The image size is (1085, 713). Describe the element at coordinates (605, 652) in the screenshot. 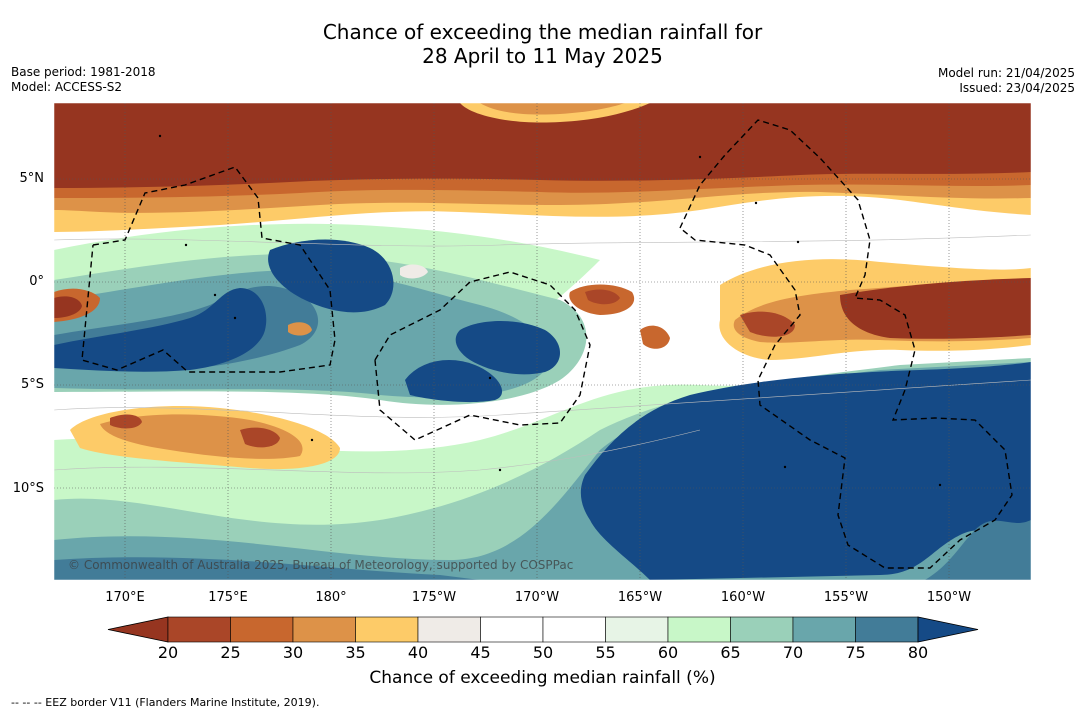

I see `colorbar-tick-label: 55` at that location.